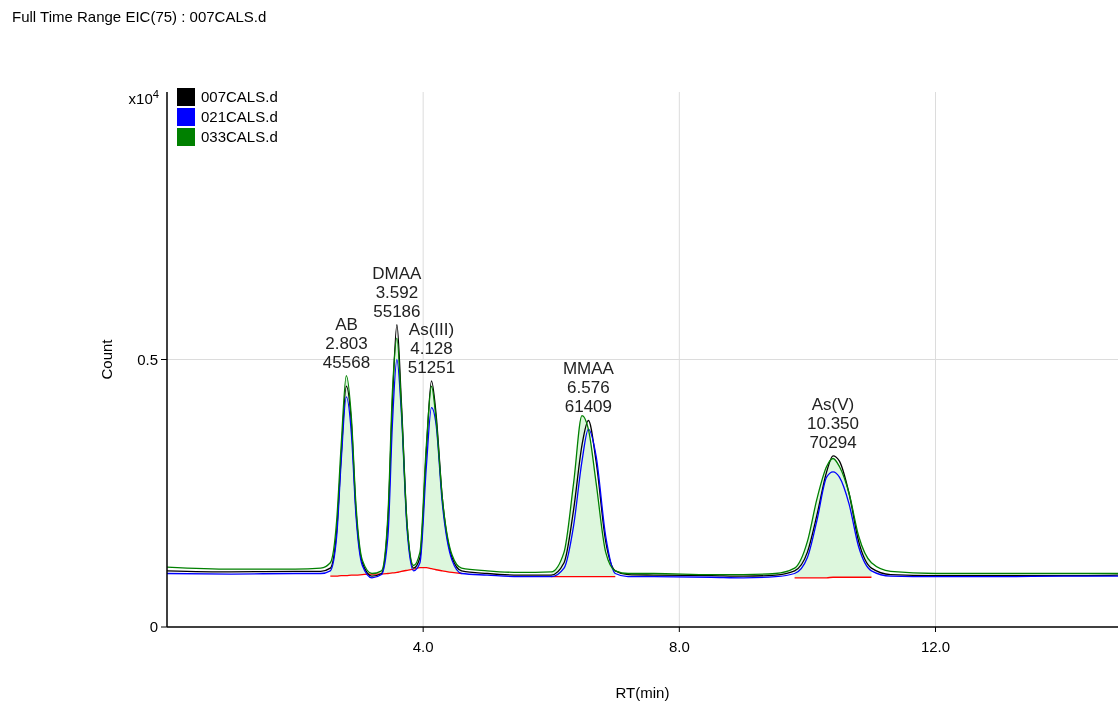 This screenshot has height=710, width=1118. What do you see at coordinates (935, 646) in the screenshot?
I see `x-tick-label: 12.0` at bounding box center [935, 646].